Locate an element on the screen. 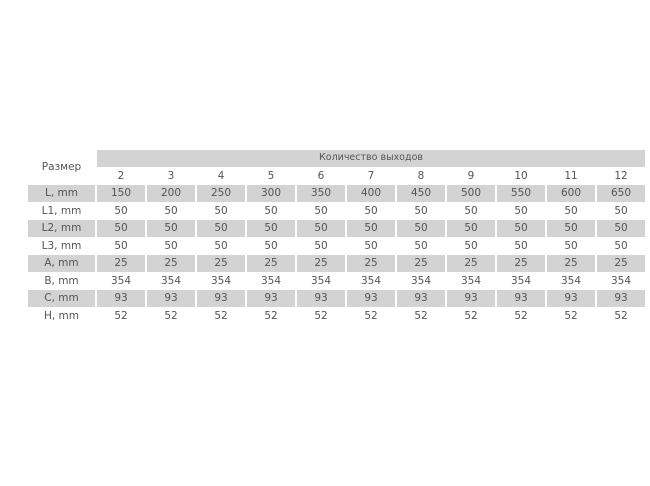  table-cell: 200 is located at coordinates (171, 193).